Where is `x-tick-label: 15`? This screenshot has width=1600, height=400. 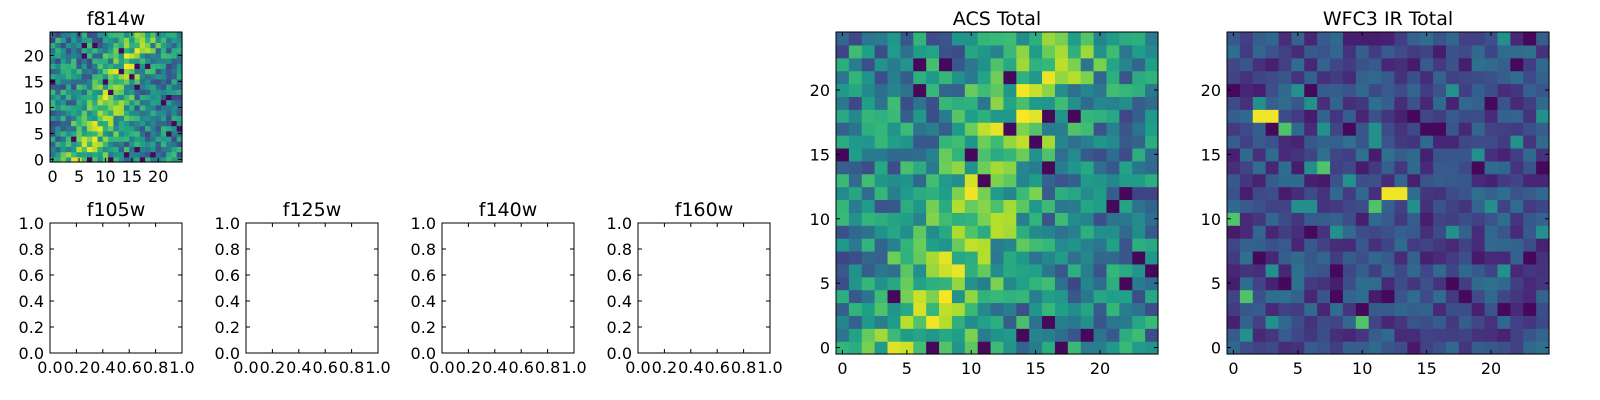
x-tick-label: 15 is located at coordinates (132, 176).